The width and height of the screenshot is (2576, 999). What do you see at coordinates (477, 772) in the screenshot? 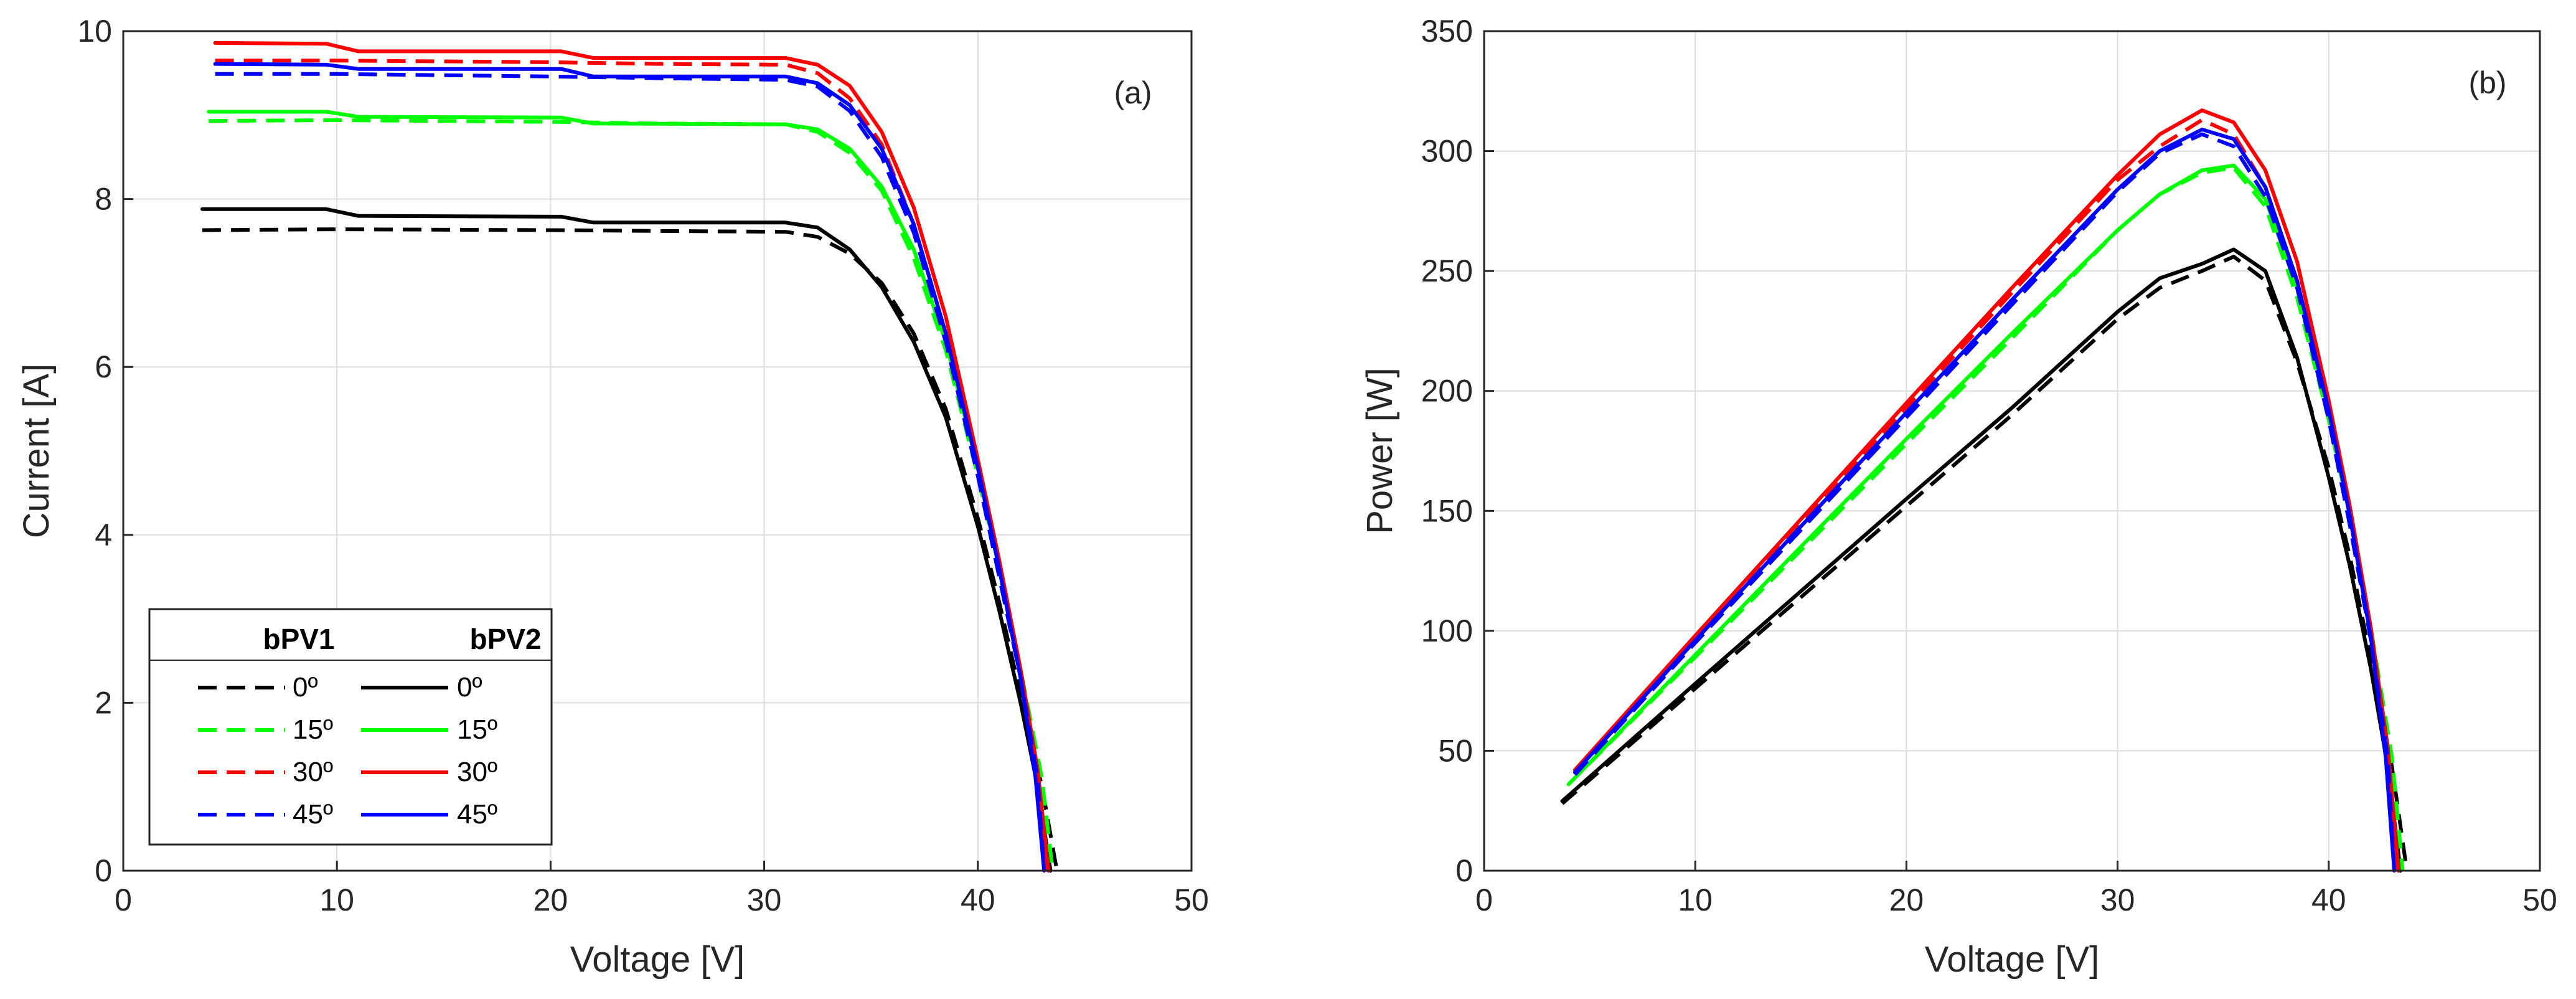
I see `legend-label-bpv2-30: 30º` at bounding box center [477, 772].